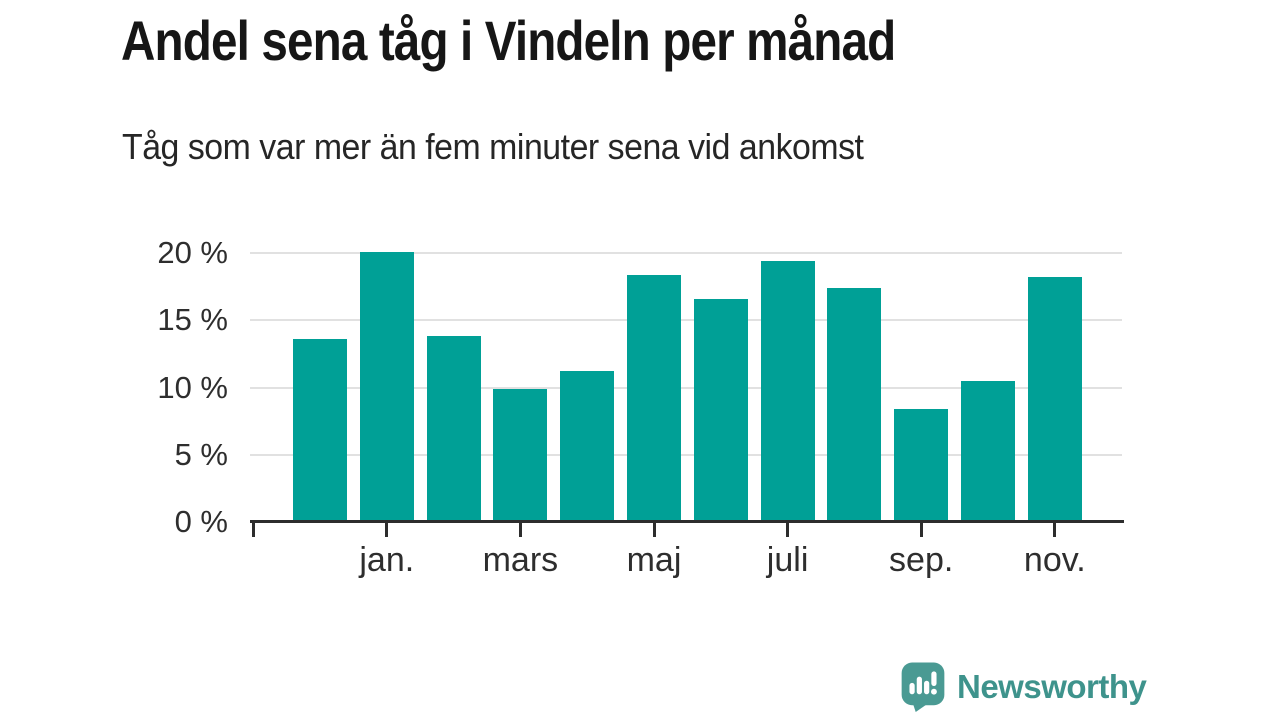  Describe the element at coordinates (192, 252) in the screenshot. I see `y-axis-label-20: 20 %` at that location.